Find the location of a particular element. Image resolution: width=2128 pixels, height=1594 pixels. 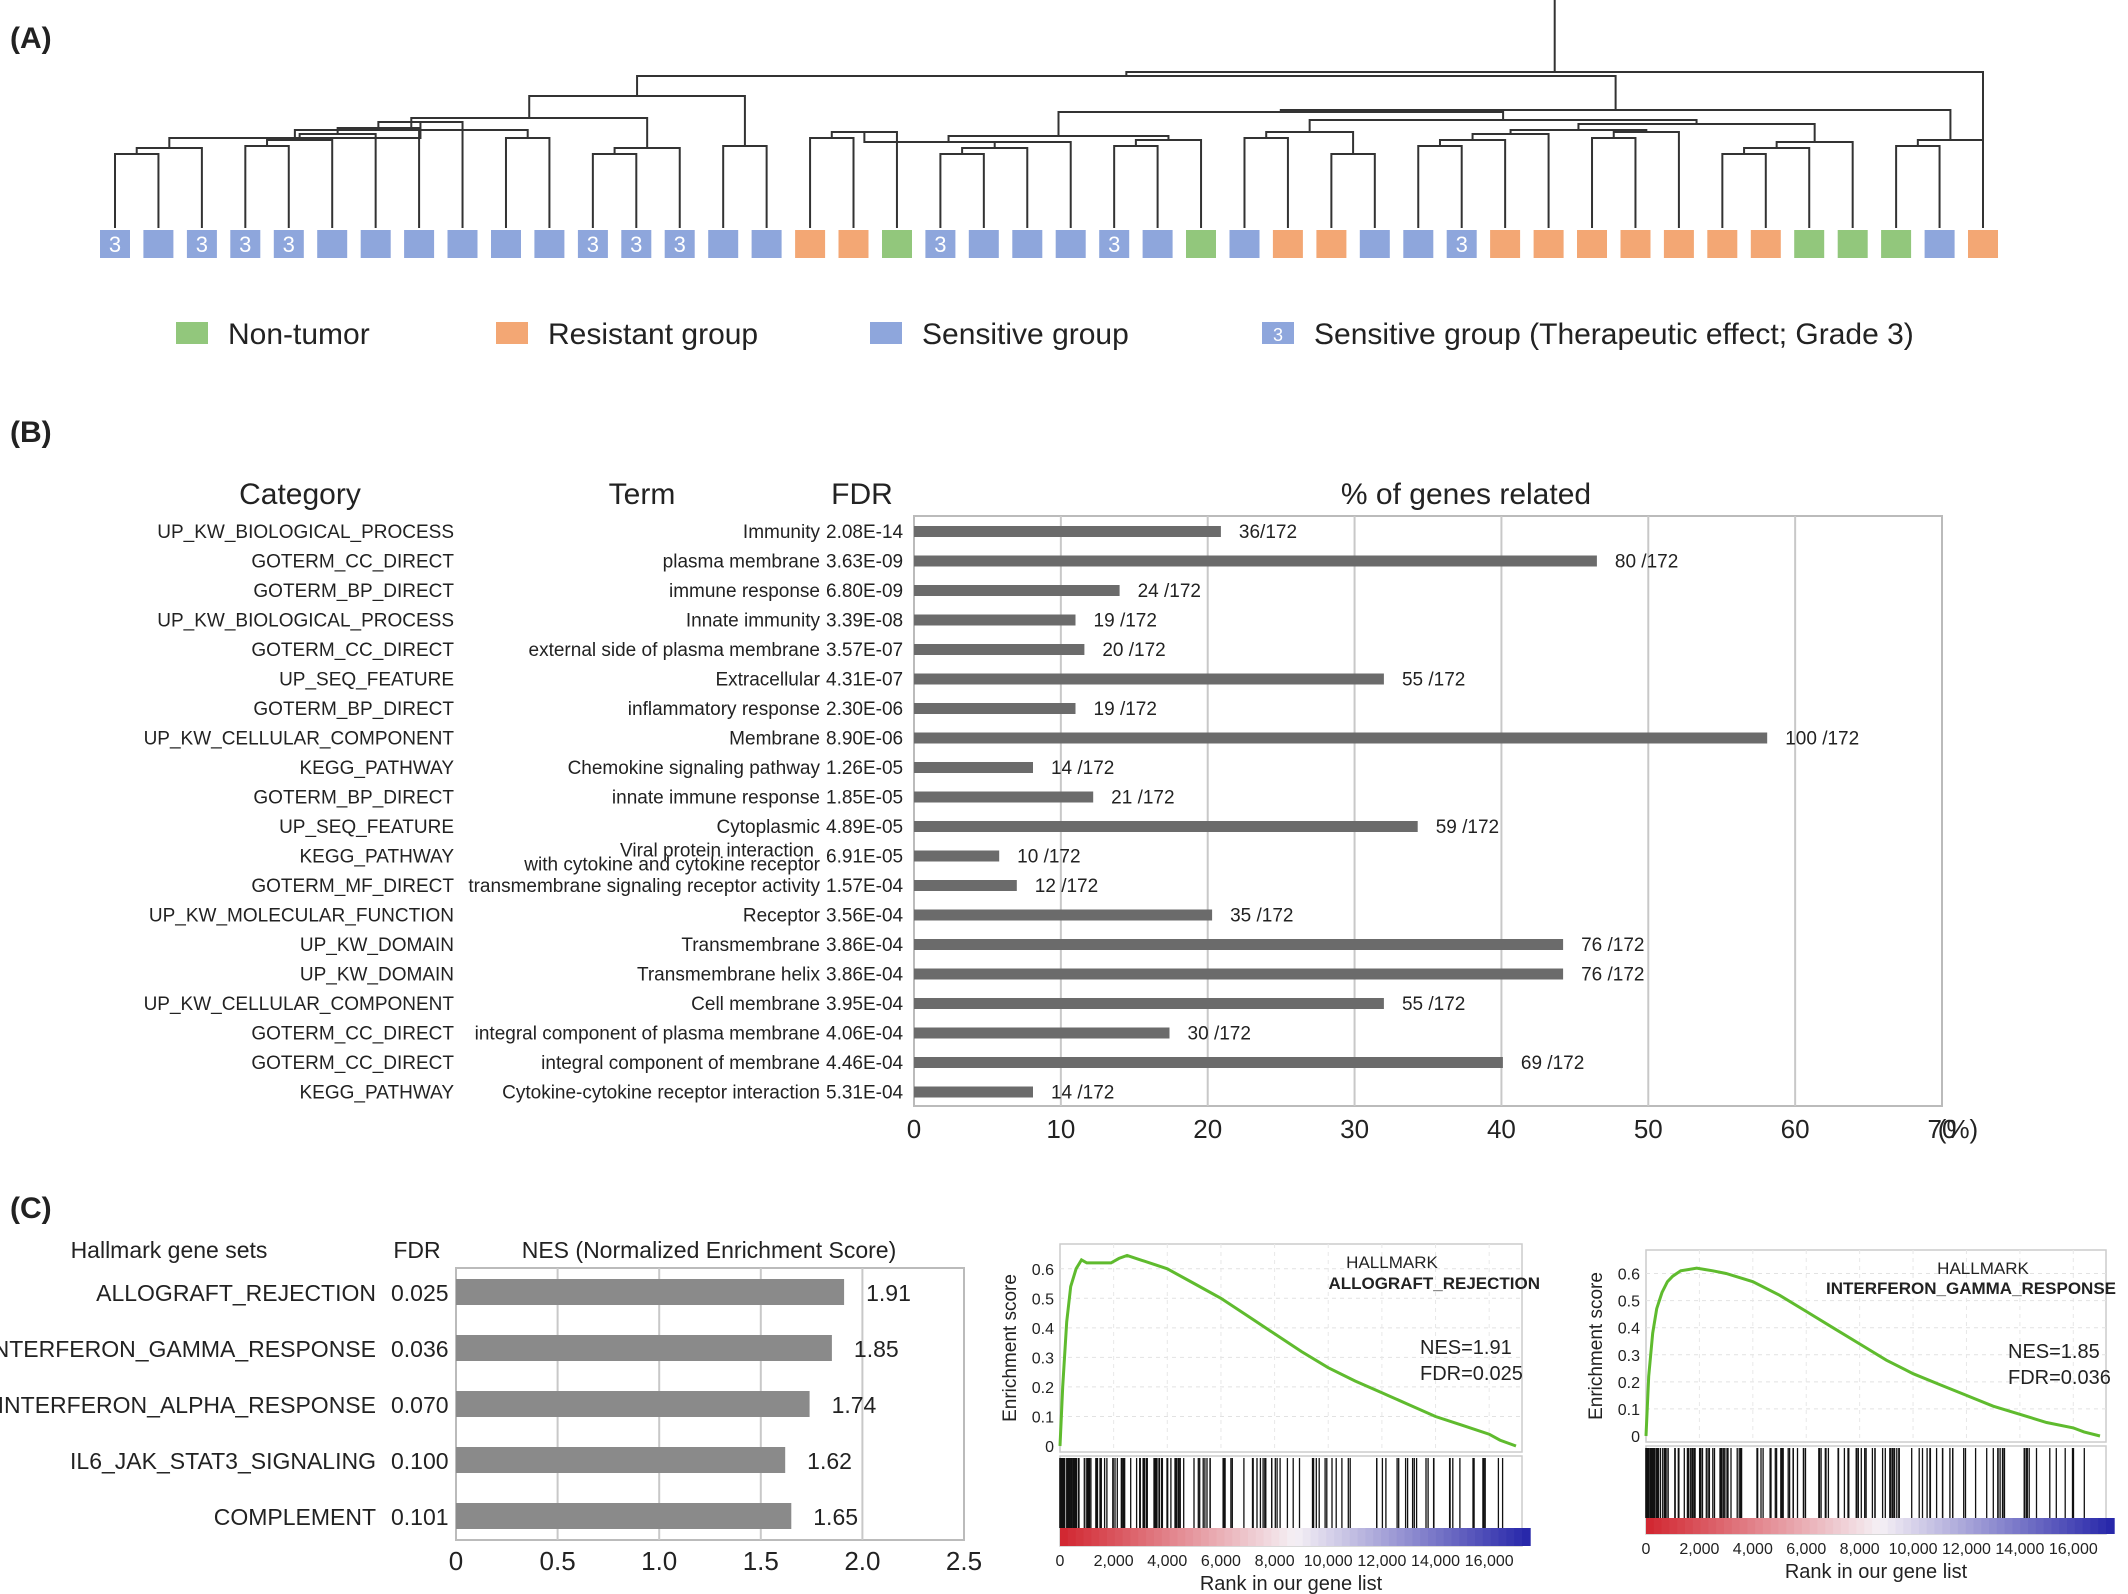

es-y-tick: 0.3 is located at coordinates (1629, 1356).